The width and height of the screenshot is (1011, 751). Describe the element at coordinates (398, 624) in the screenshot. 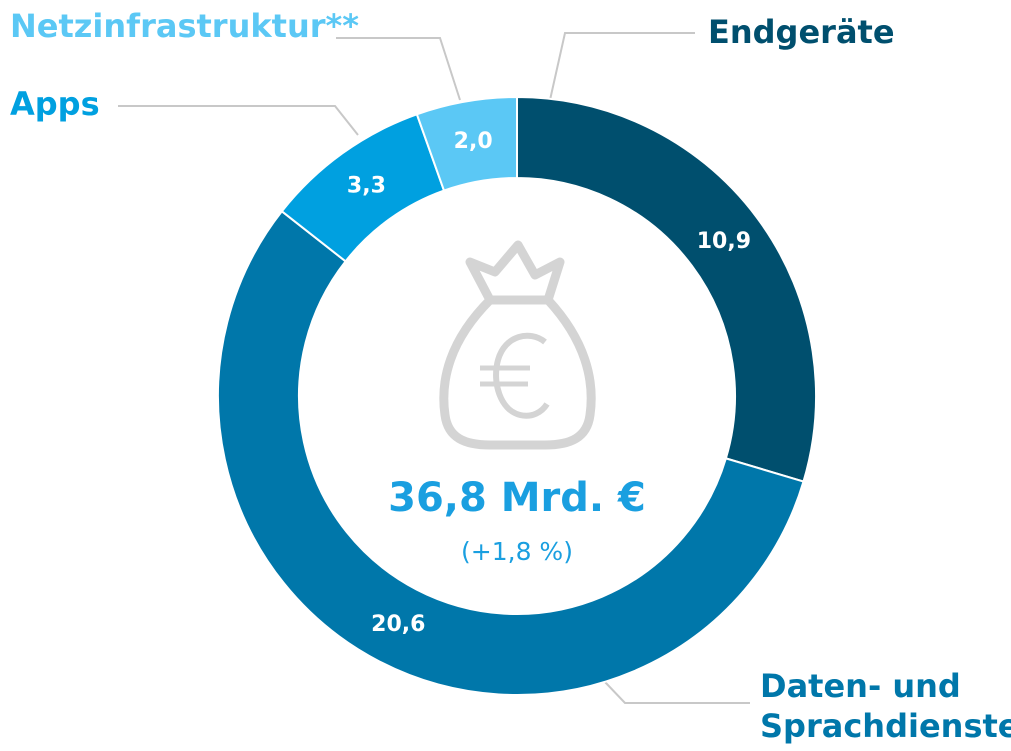

I see `value-label: 20,6` at that location.